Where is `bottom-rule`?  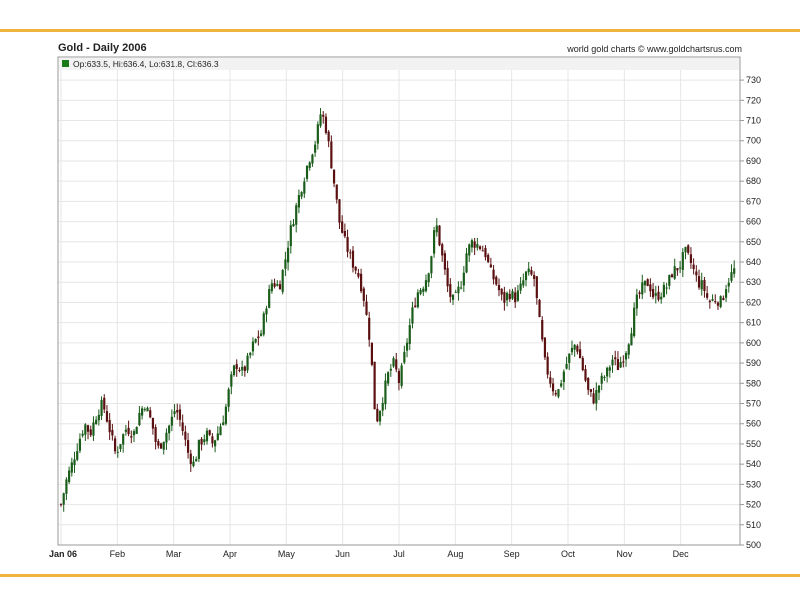
bottom-rule is located at coordinates (400, 575).